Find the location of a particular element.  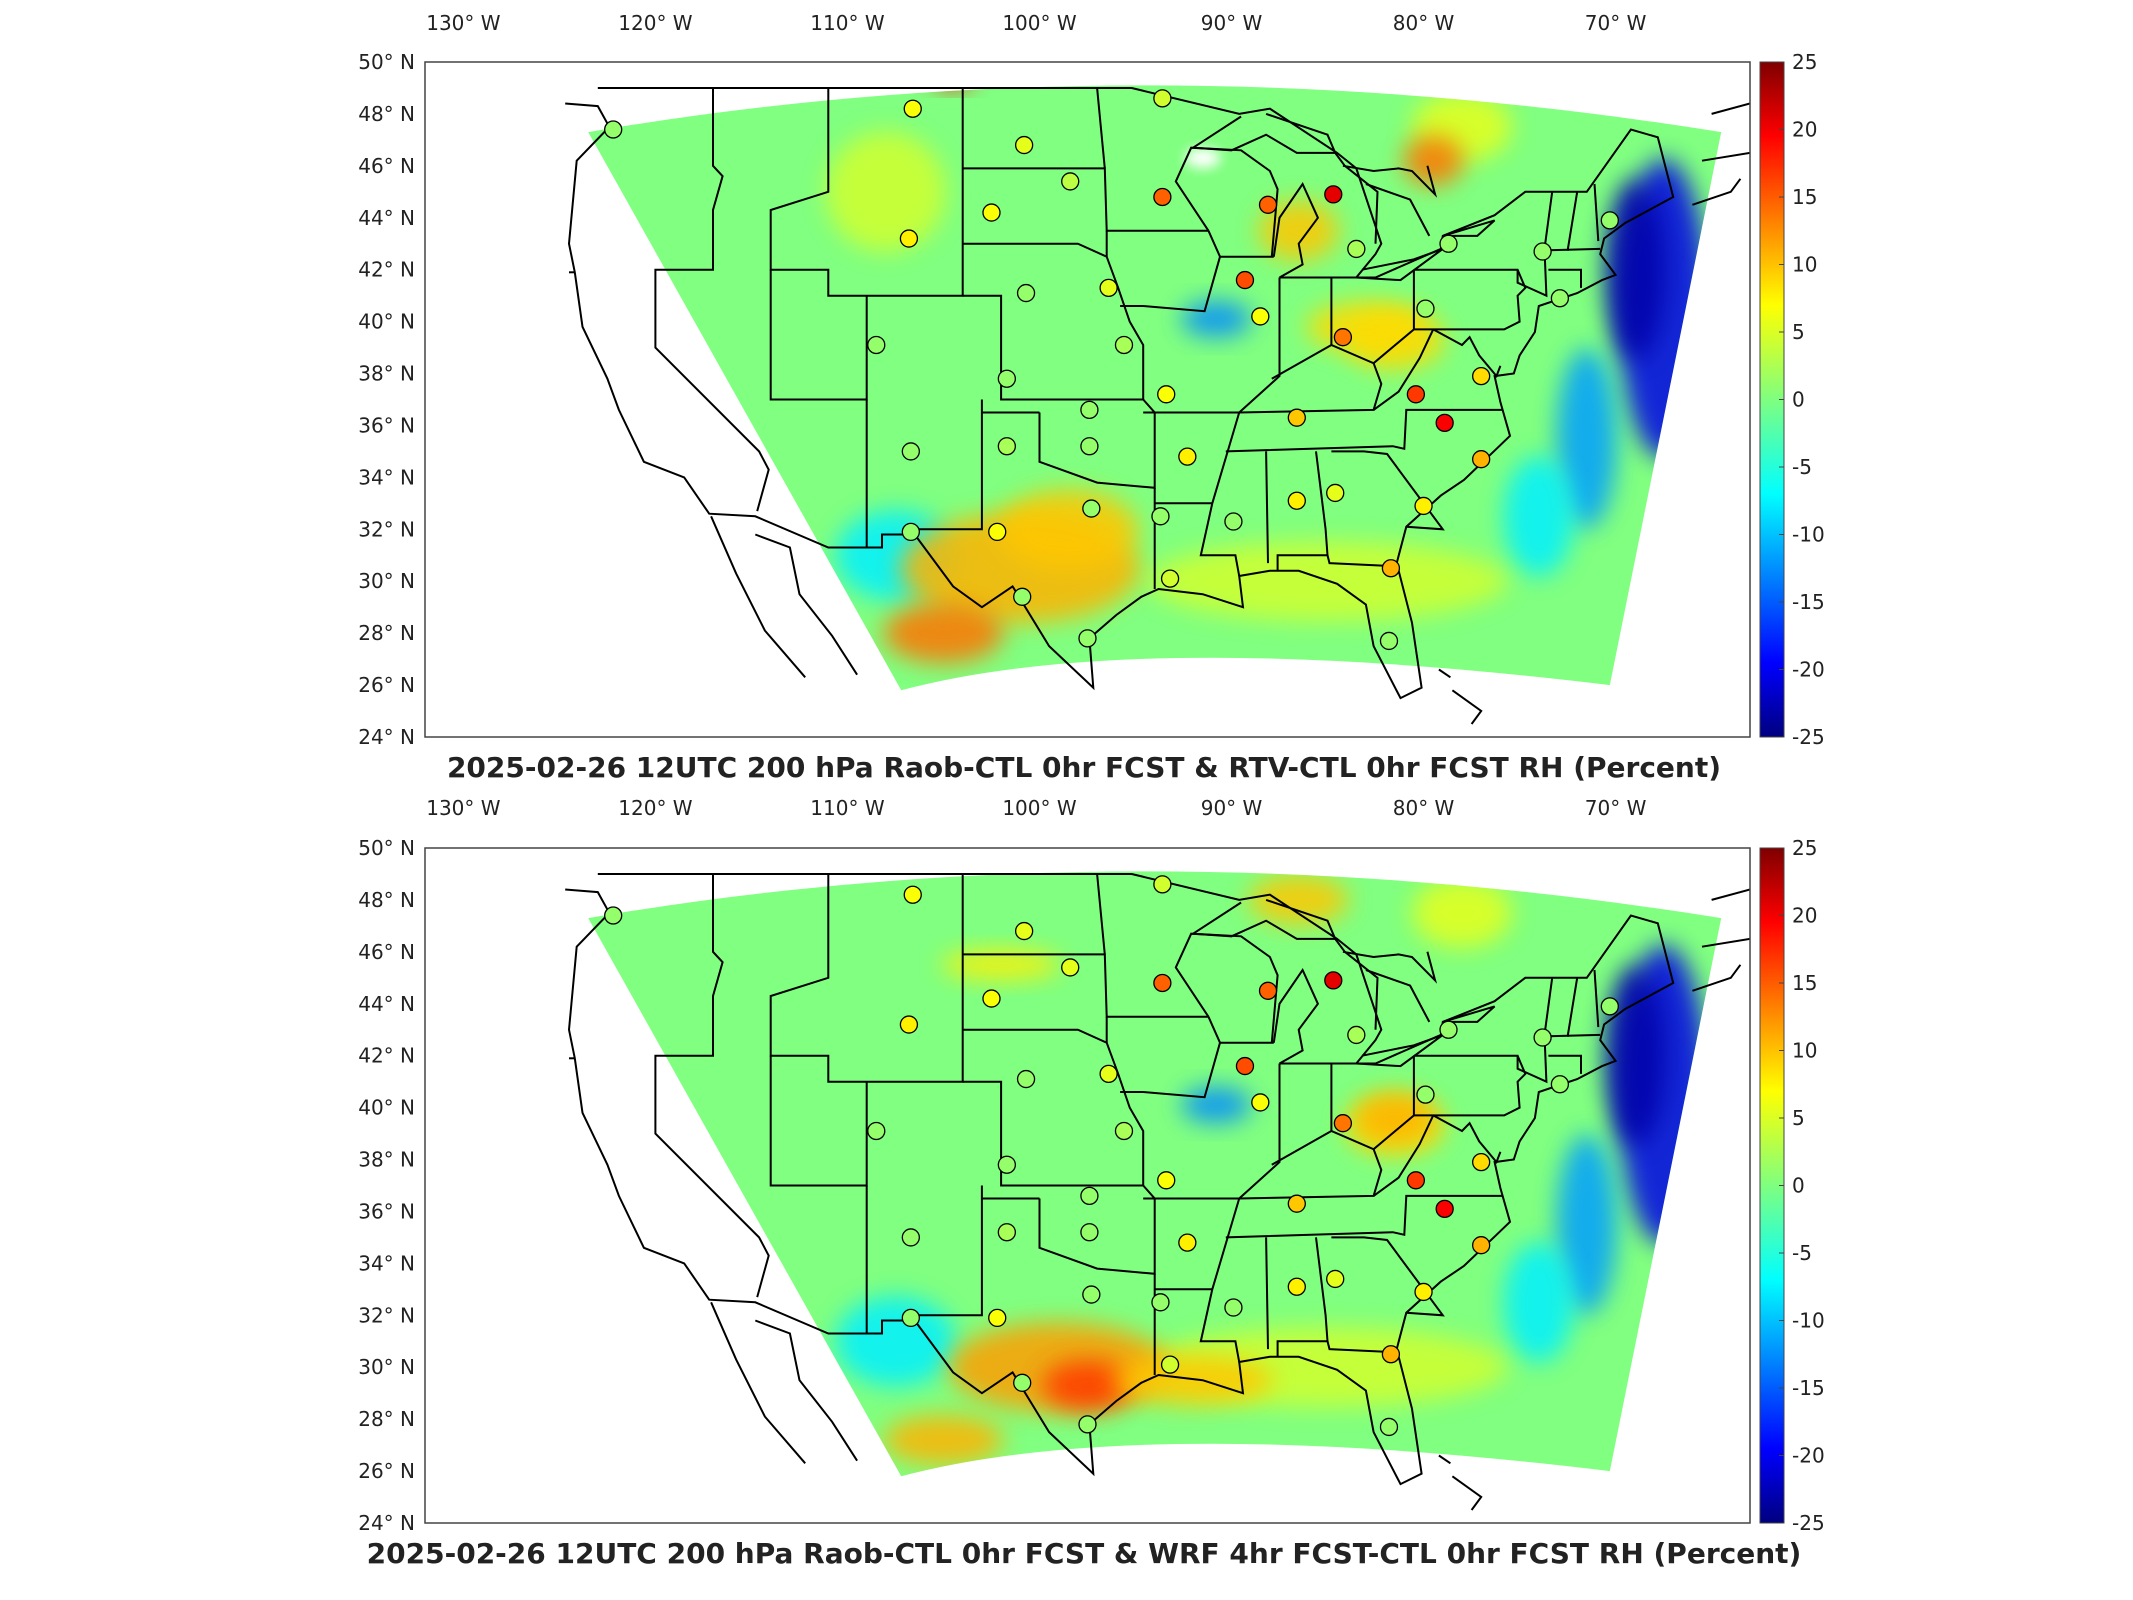

longitude-tick-label: 100° W is located at coordinates (1039, 23).